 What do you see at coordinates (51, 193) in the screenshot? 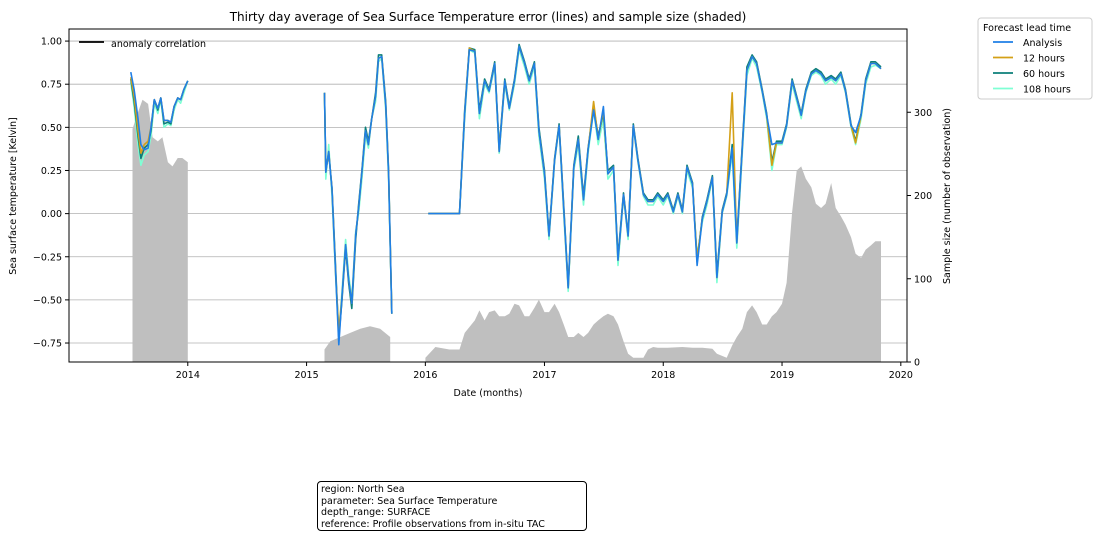
I see `y-axis-left: 1.00 0.75 0.50 0.25 0.00 −0.25 −0.50 −0.75` at bounding box center [51, 193].